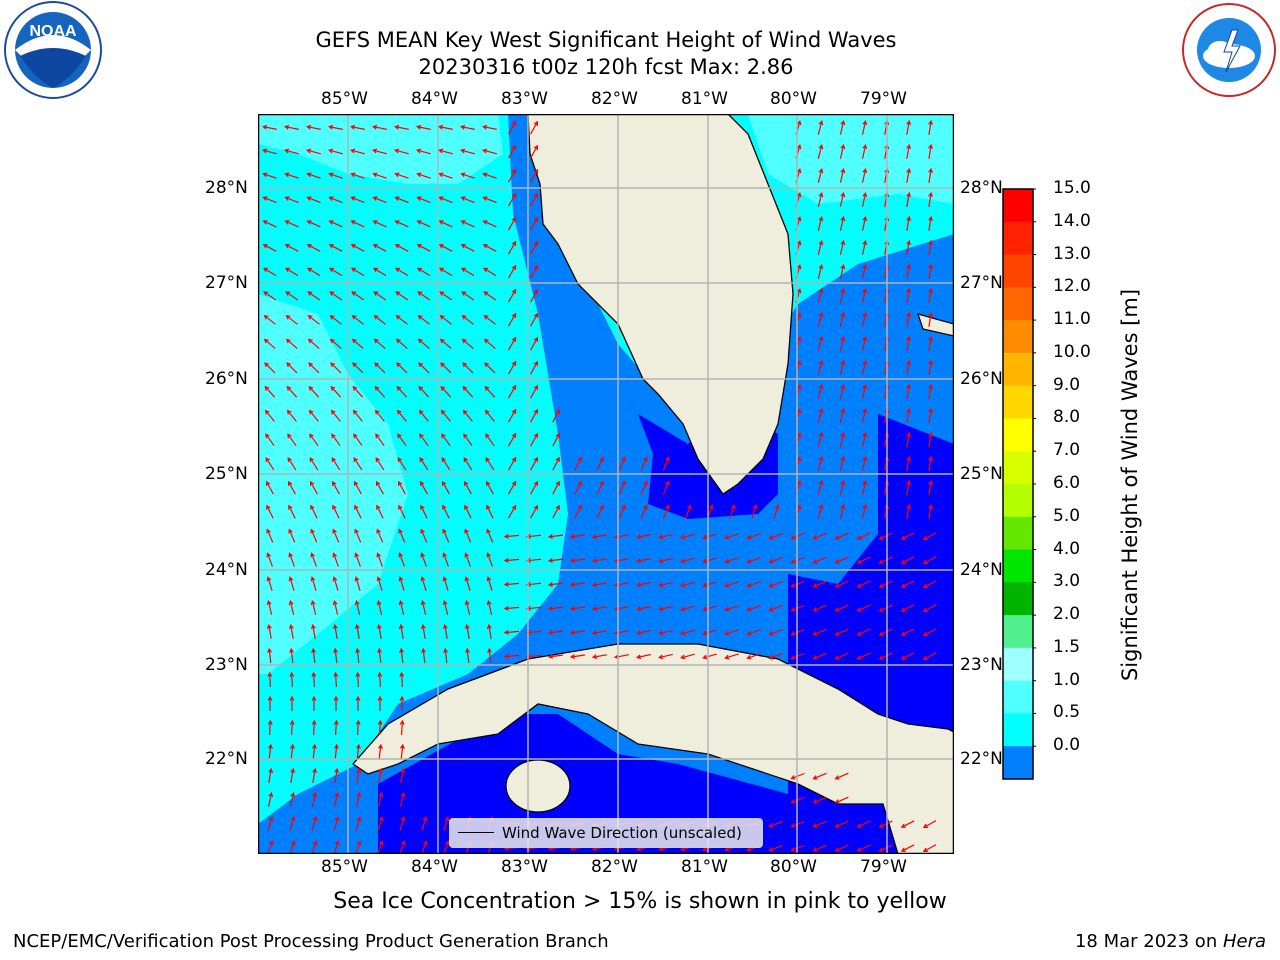  Describe the element at coordinates (1067, 483) in the screenshot. I see `colorbar-tick-label-9: 6.0` at that location.